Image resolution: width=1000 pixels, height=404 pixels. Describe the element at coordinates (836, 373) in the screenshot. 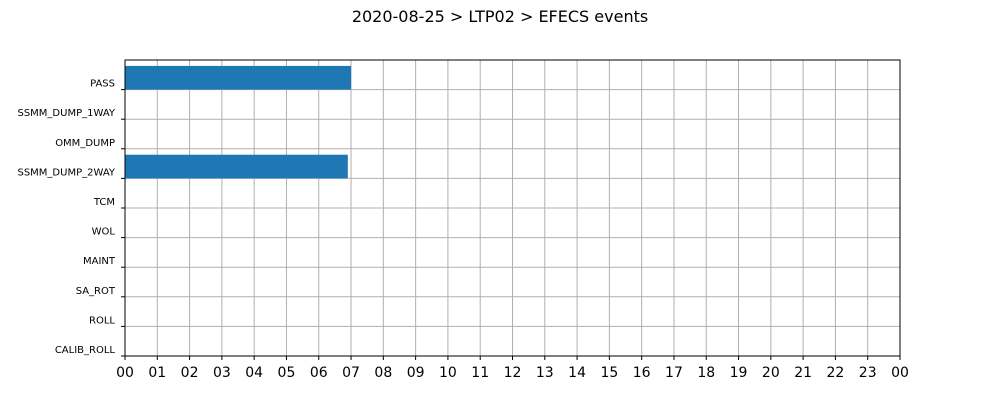

I see `x-tick-label: 22` at that location.